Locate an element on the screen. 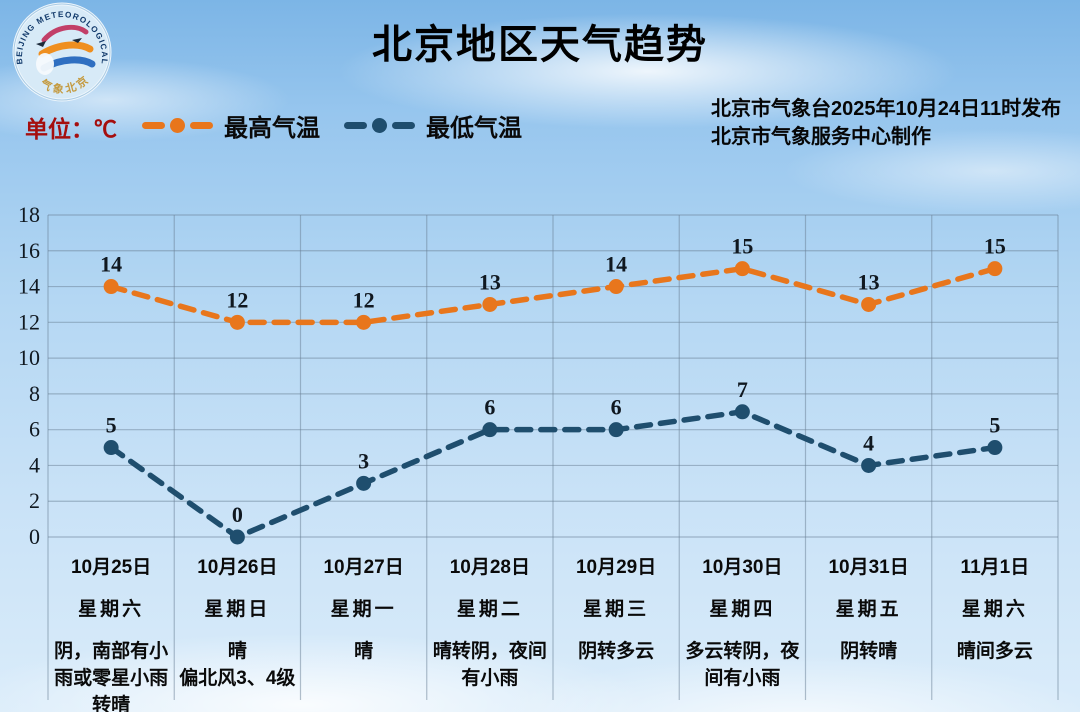 Image resolution: width=1080 pixels, height=712 pixels. day-weekday: 星期日 is located at coordinates (237, 609).